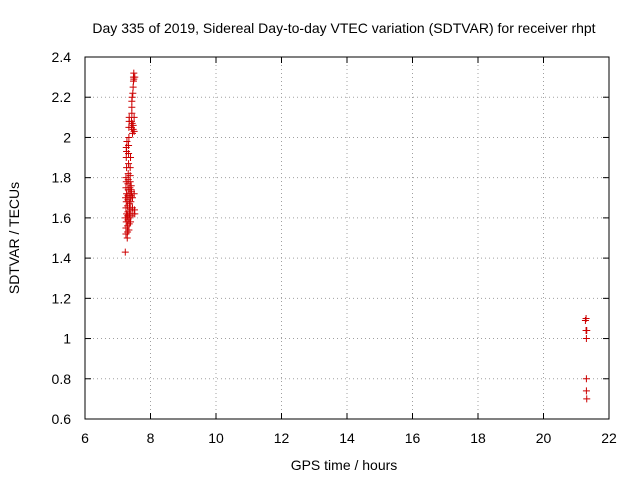  Describe the element at coordinates (413, 438) in the screenshot. I see `x-tick-label: 16` at that location.